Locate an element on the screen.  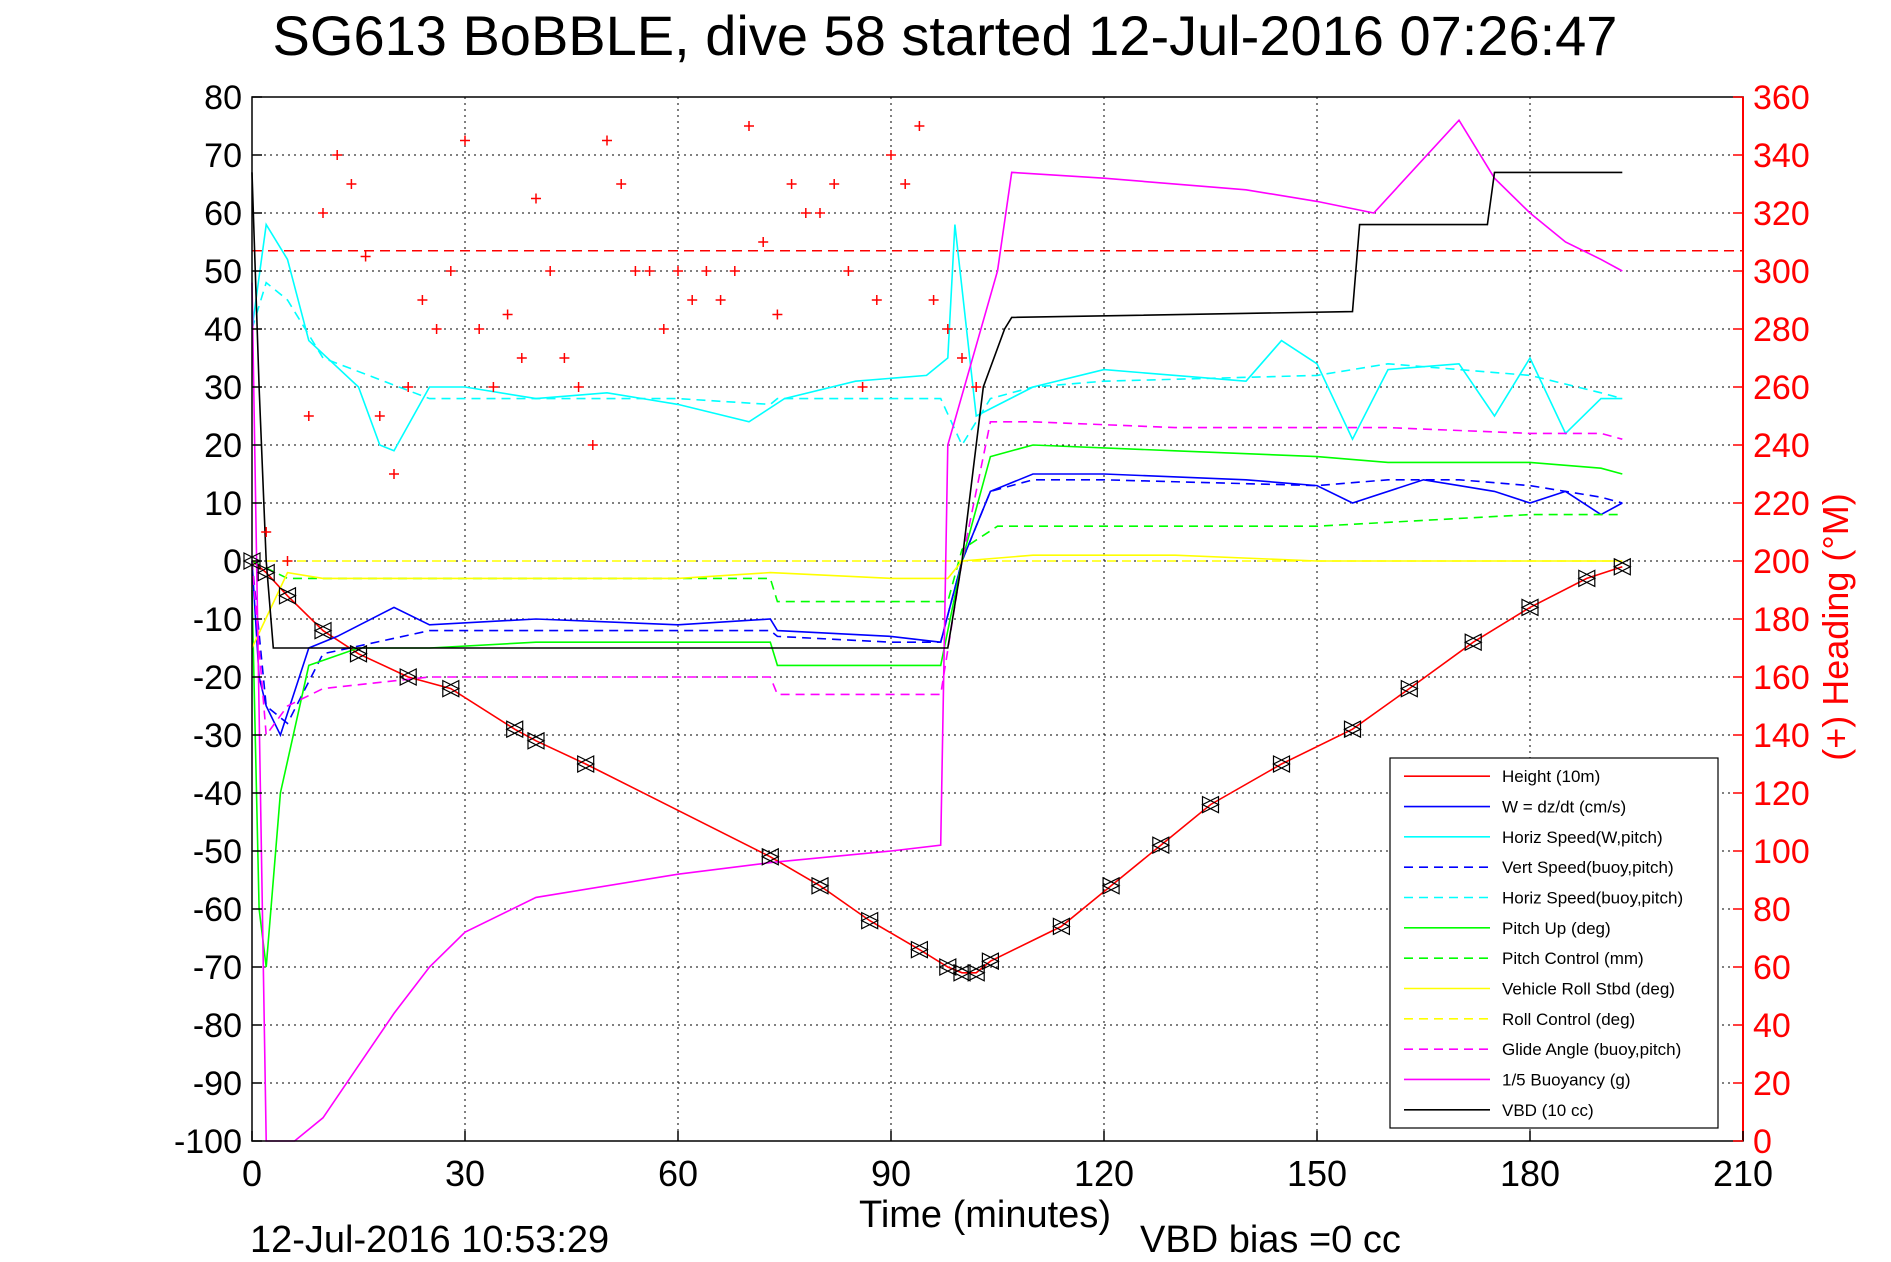
y2-tick-label: 20 is located at coordinates (1772, 1084).